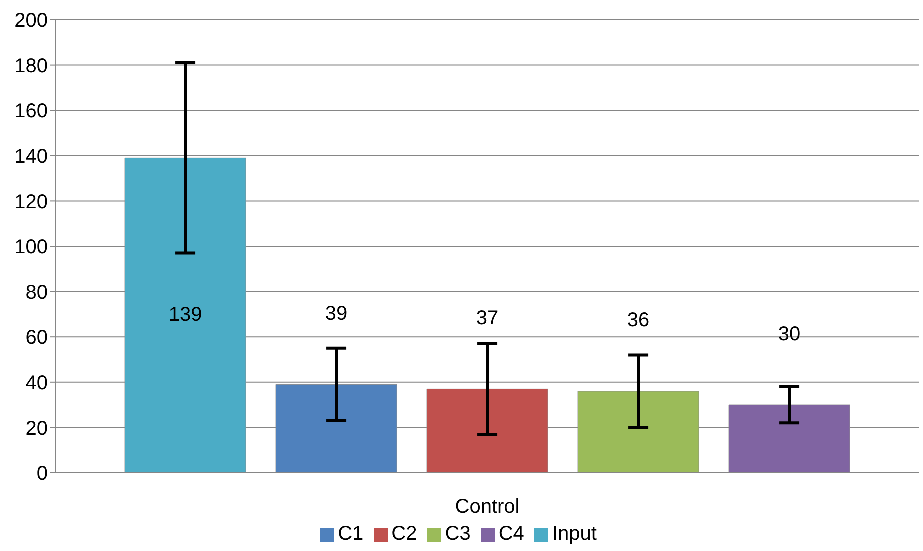 The image size is (923, 551). Describe the element at coordinates (42, 474) in the screenshot. I see `y-tick-label: 0` at that location.